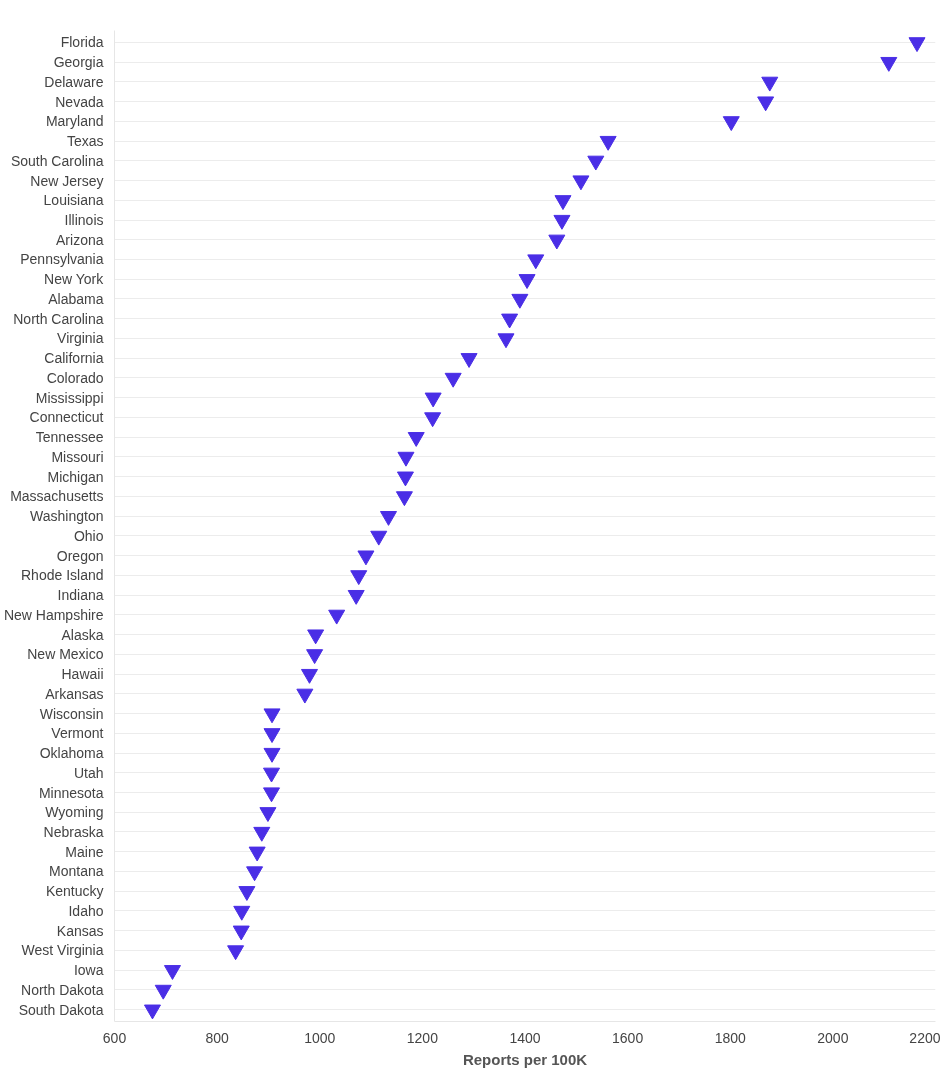  What do you see at coordinates (69, 437) in the screenshot?
I see `y-tick-label: Tennessee` at bounding box center [69, 437].